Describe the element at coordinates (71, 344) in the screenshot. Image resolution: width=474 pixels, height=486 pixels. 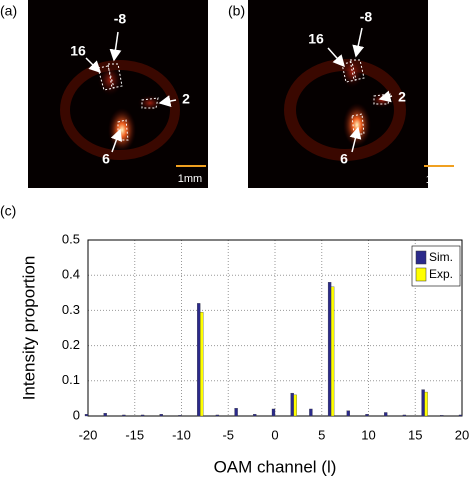
I see `y-tick-label: 0.2` at that location.